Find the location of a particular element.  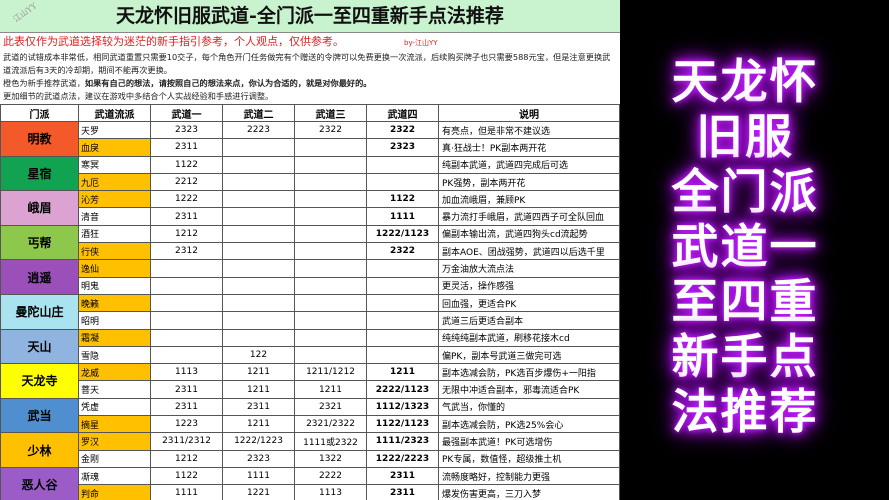

wudao-1: 2311/2312 is located at coordinates (186, 441).